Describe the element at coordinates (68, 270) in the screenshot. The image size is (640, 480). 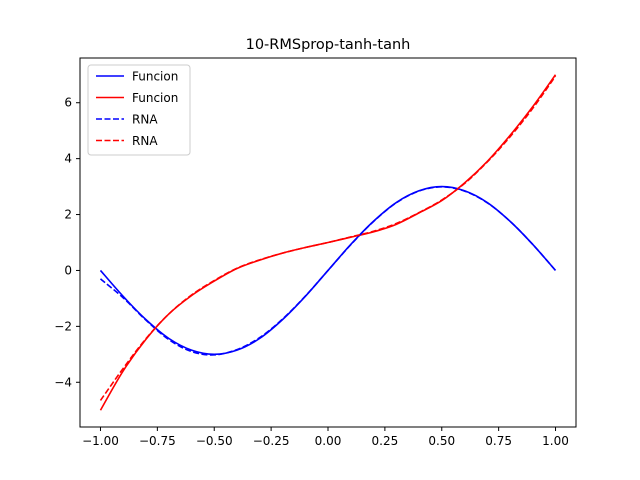
I see `y-tick-label: 0` at that location.